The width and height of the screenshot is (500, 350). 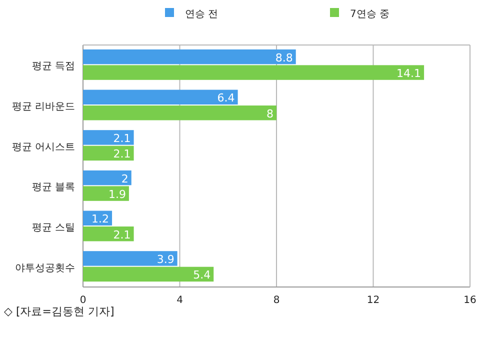 I want to click on data-label: 5.4, so click(x=202, y=275).